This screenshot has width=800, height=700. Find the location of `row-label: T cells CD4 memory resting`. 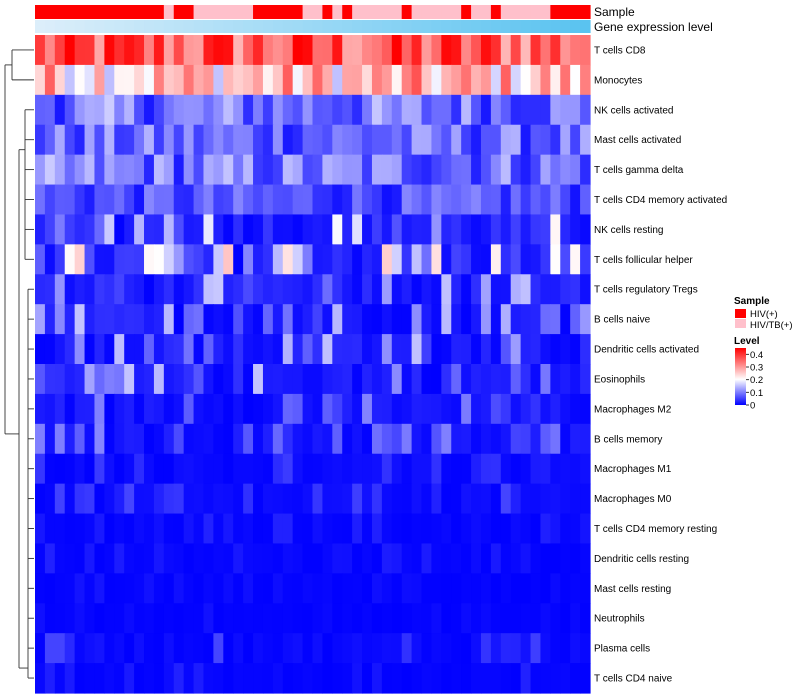

row-label: T cells CD4 memory resting is located at coordinates (655, 529).